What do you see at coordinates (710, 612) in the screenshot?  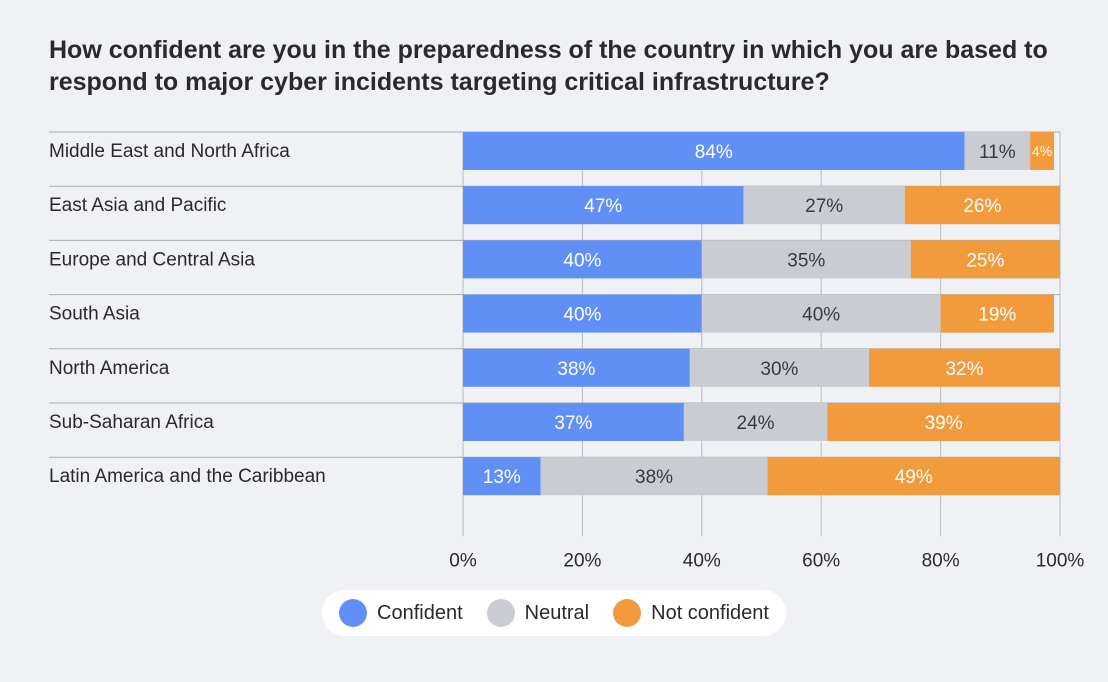 I see `legend-label-not-confident: Not confident` at bounding box center [710, 612].